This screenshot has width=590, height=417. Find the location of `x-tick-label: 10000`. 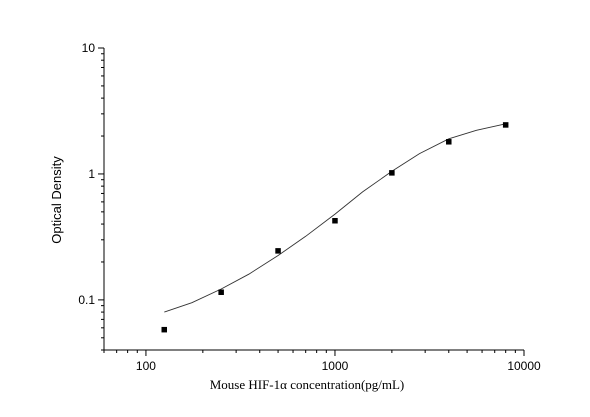

x-tick-label: 10000 is located at coordinates (524, 366).